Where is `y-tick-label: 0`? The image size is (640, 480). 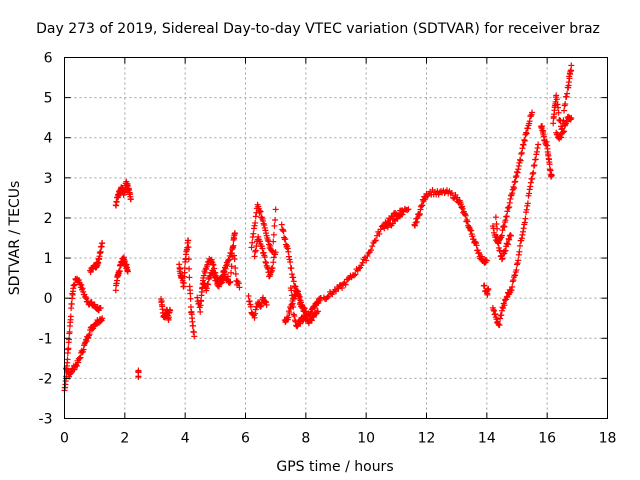
y-tick-label: 0 is located at coordinates (48, 299).